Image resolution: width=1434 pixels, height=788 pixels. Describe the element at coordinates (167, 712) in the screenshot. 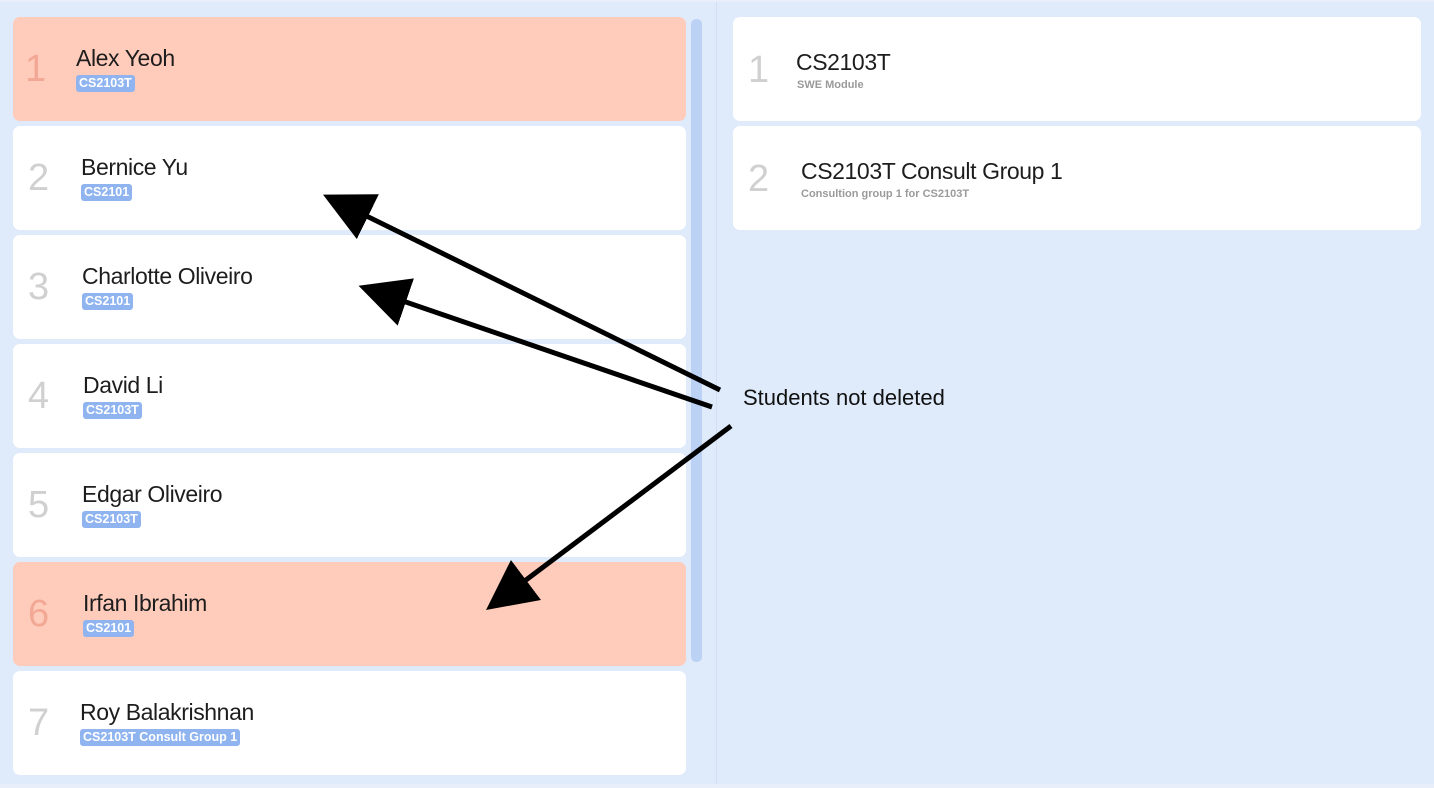

I see `student-name: Roy Balakrishnan` at that location.